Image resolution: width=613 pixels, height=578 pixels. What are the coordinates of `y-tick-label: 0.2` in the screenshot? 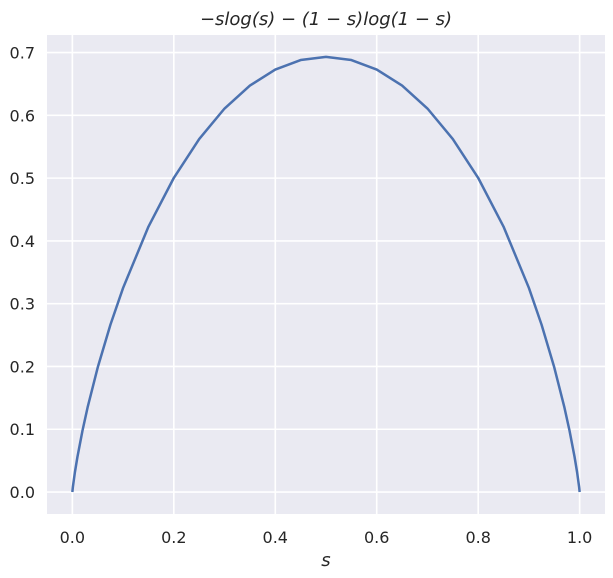 It's located at (22, 366).